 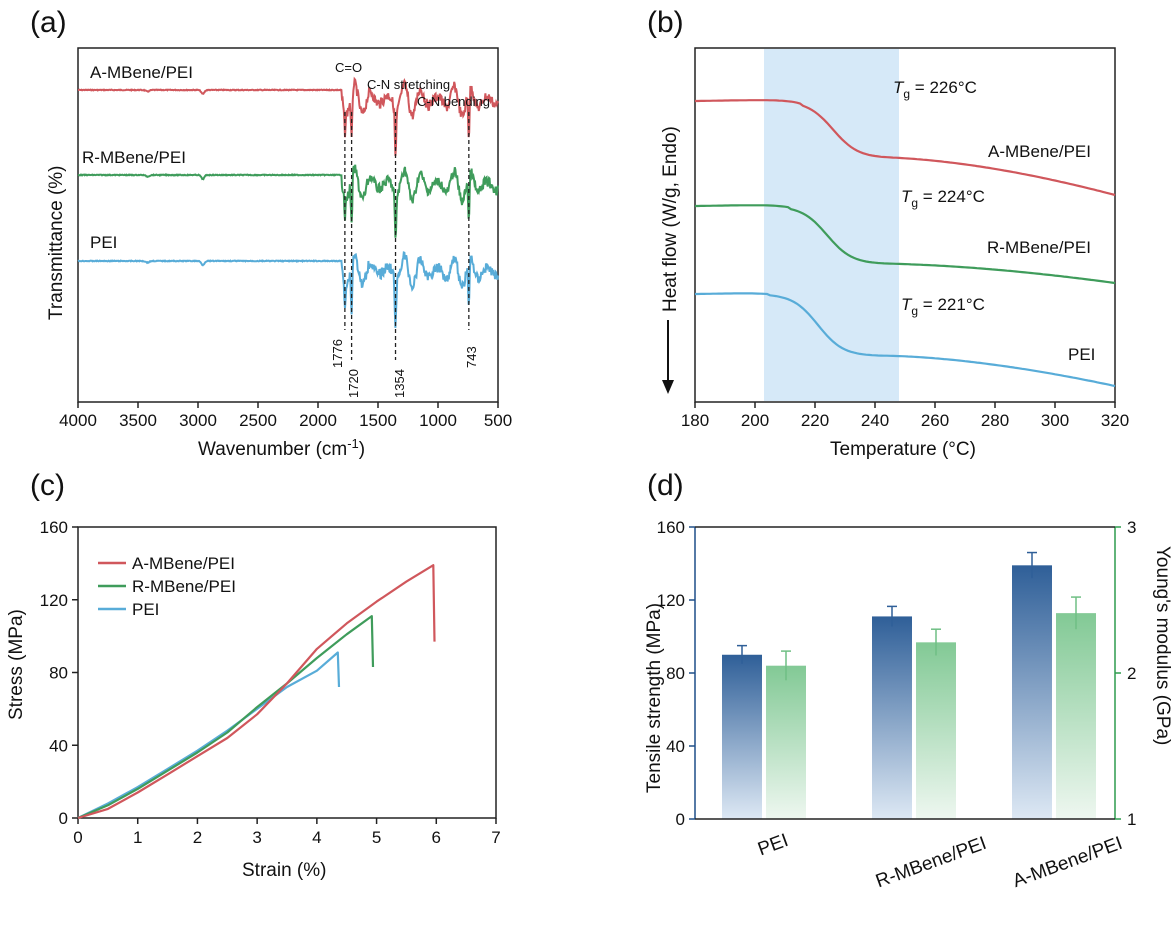 I want to click on panel-d-ticks: 0 40 80 120 160 1 2 3, so click(x=897, y=673).